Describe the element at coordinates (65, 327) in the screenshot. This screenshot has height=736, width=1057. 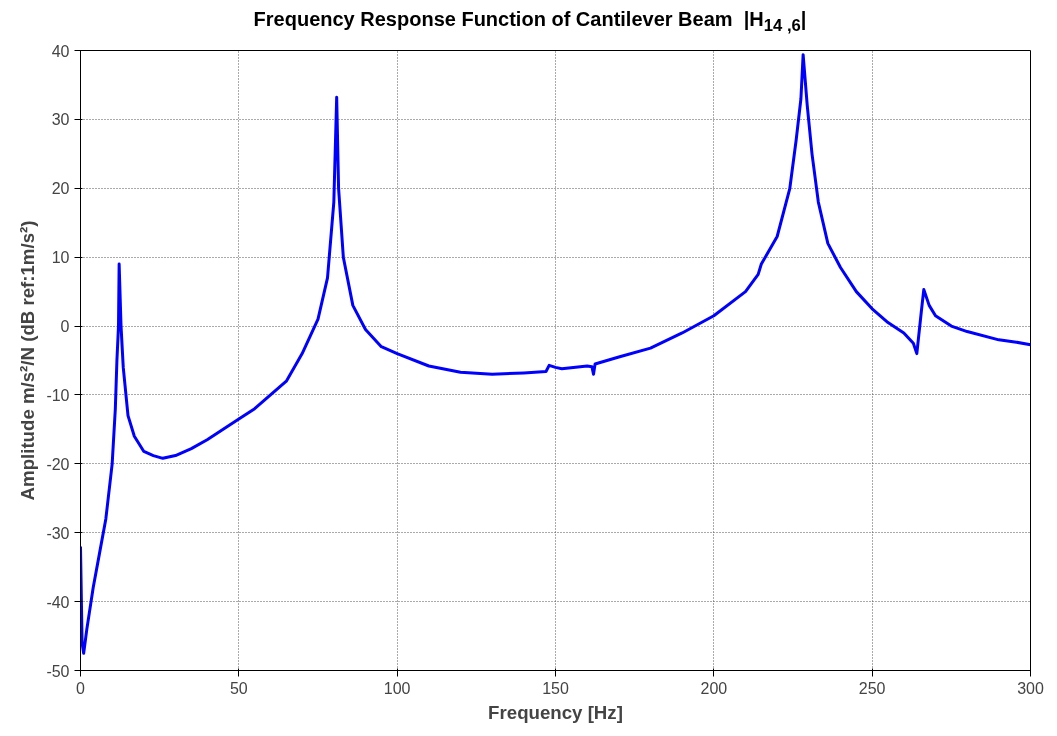
I see `y-tick-label: 0` at that location.